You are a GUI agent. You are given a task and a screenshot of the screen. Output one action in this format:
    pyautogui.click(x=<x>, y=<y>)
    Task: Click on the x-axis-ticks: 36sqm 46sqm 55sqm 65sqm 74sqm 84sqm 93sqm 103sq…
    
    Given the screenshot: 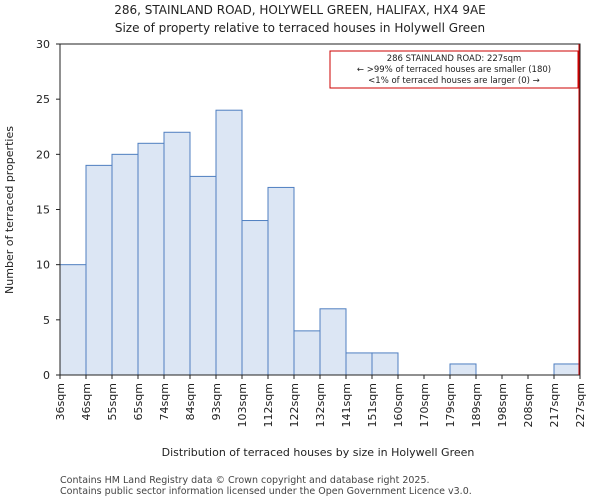 What is the action you would take?
    pyautogui.click(x=320, y=401)
    